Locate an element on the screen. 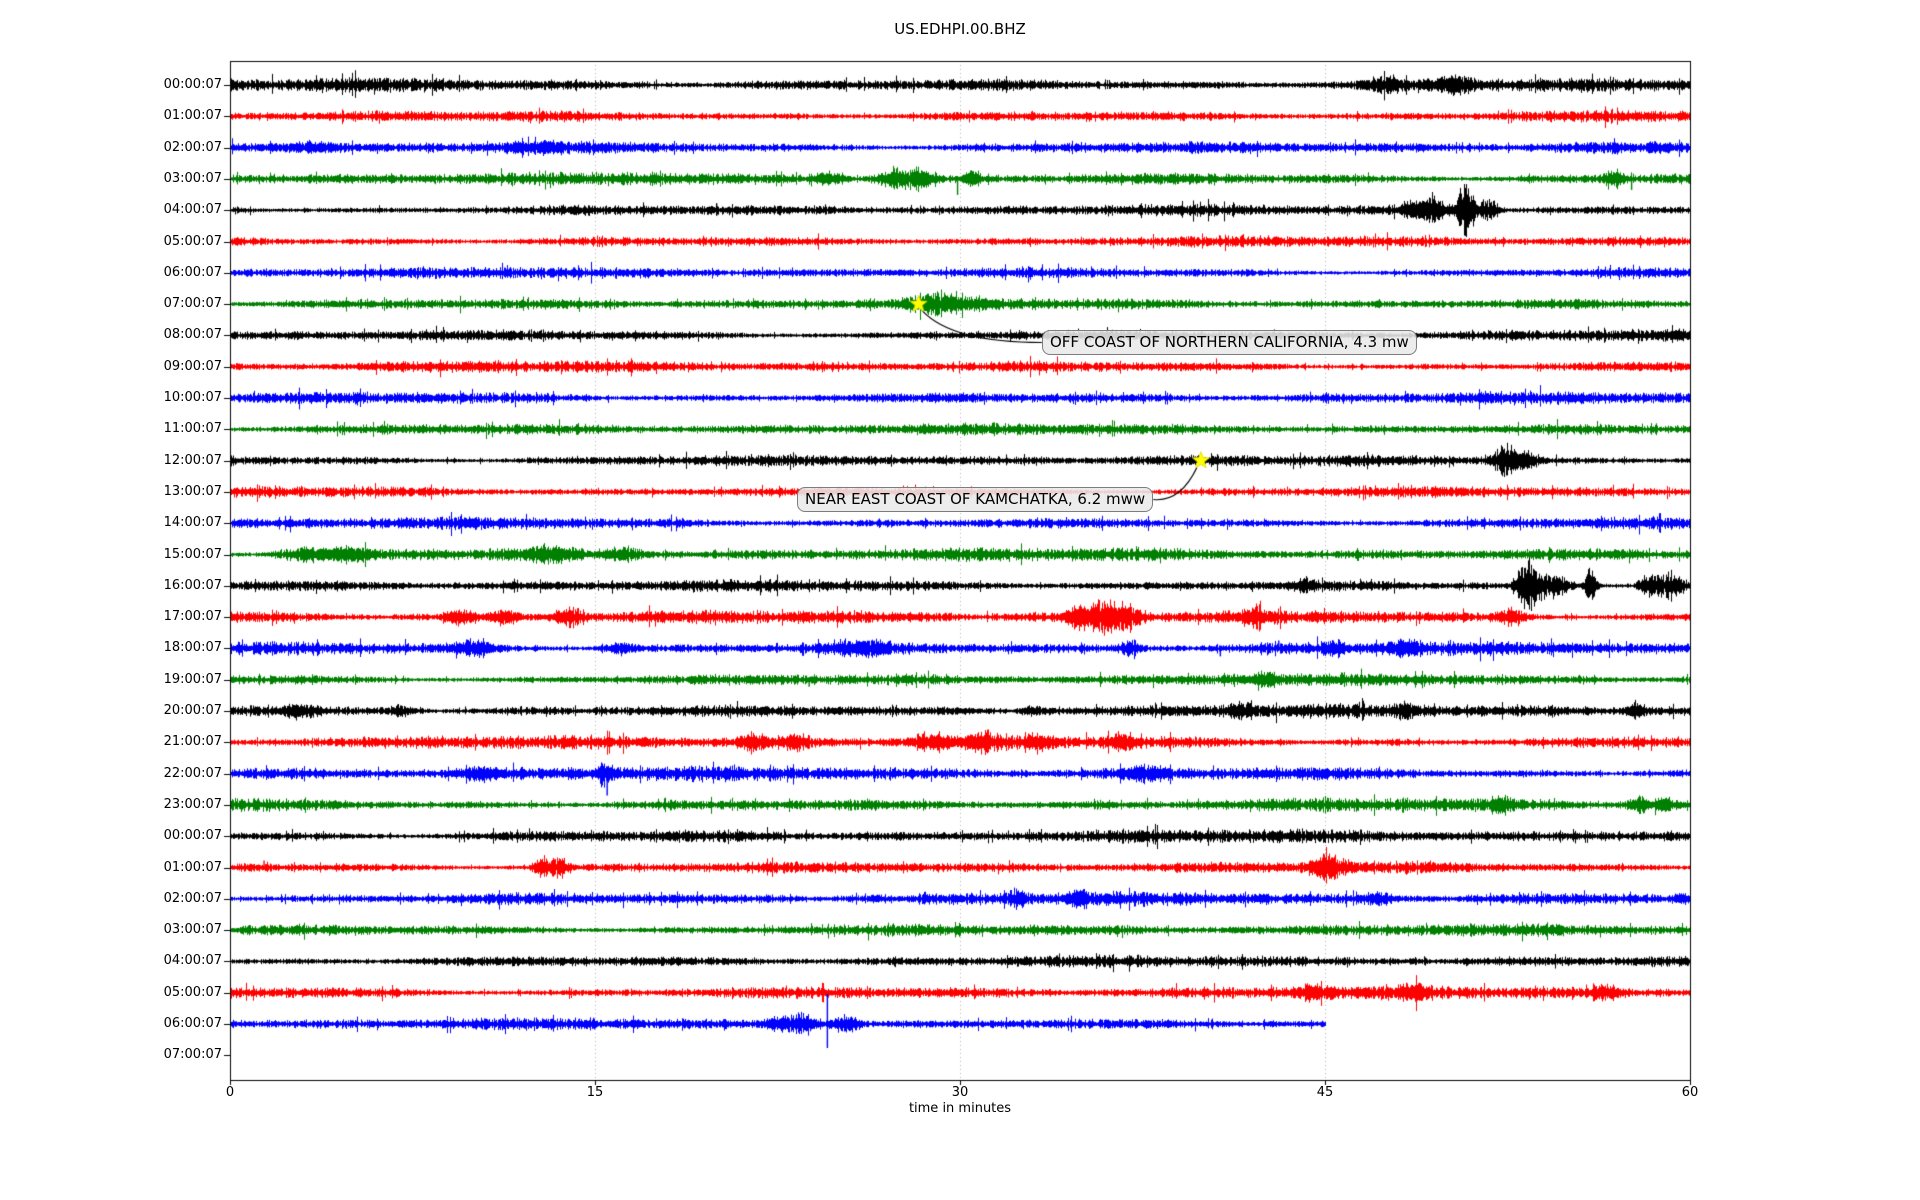 The height and width of the screenshot is (1200, 1920). y-axis-label: 10:00:07 is located at coordinates (192, 397).